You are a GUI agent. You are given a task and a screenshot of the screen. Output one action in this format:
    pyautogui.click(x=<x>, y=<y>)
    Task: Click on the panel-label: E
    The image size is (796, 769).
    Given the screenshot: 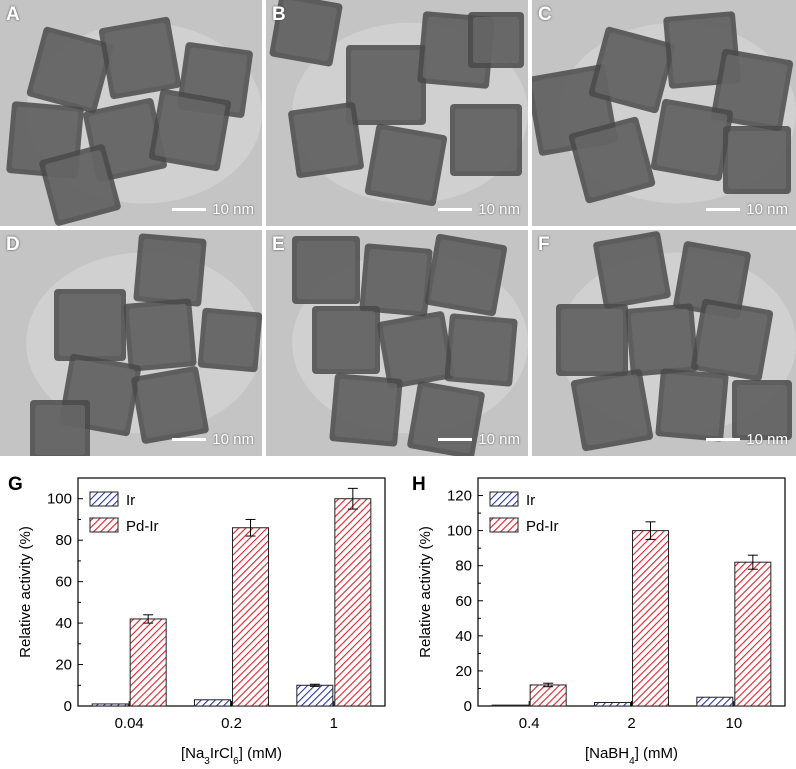 What is the action you would take?
    pyautogui.click(x=278, y=244)
    